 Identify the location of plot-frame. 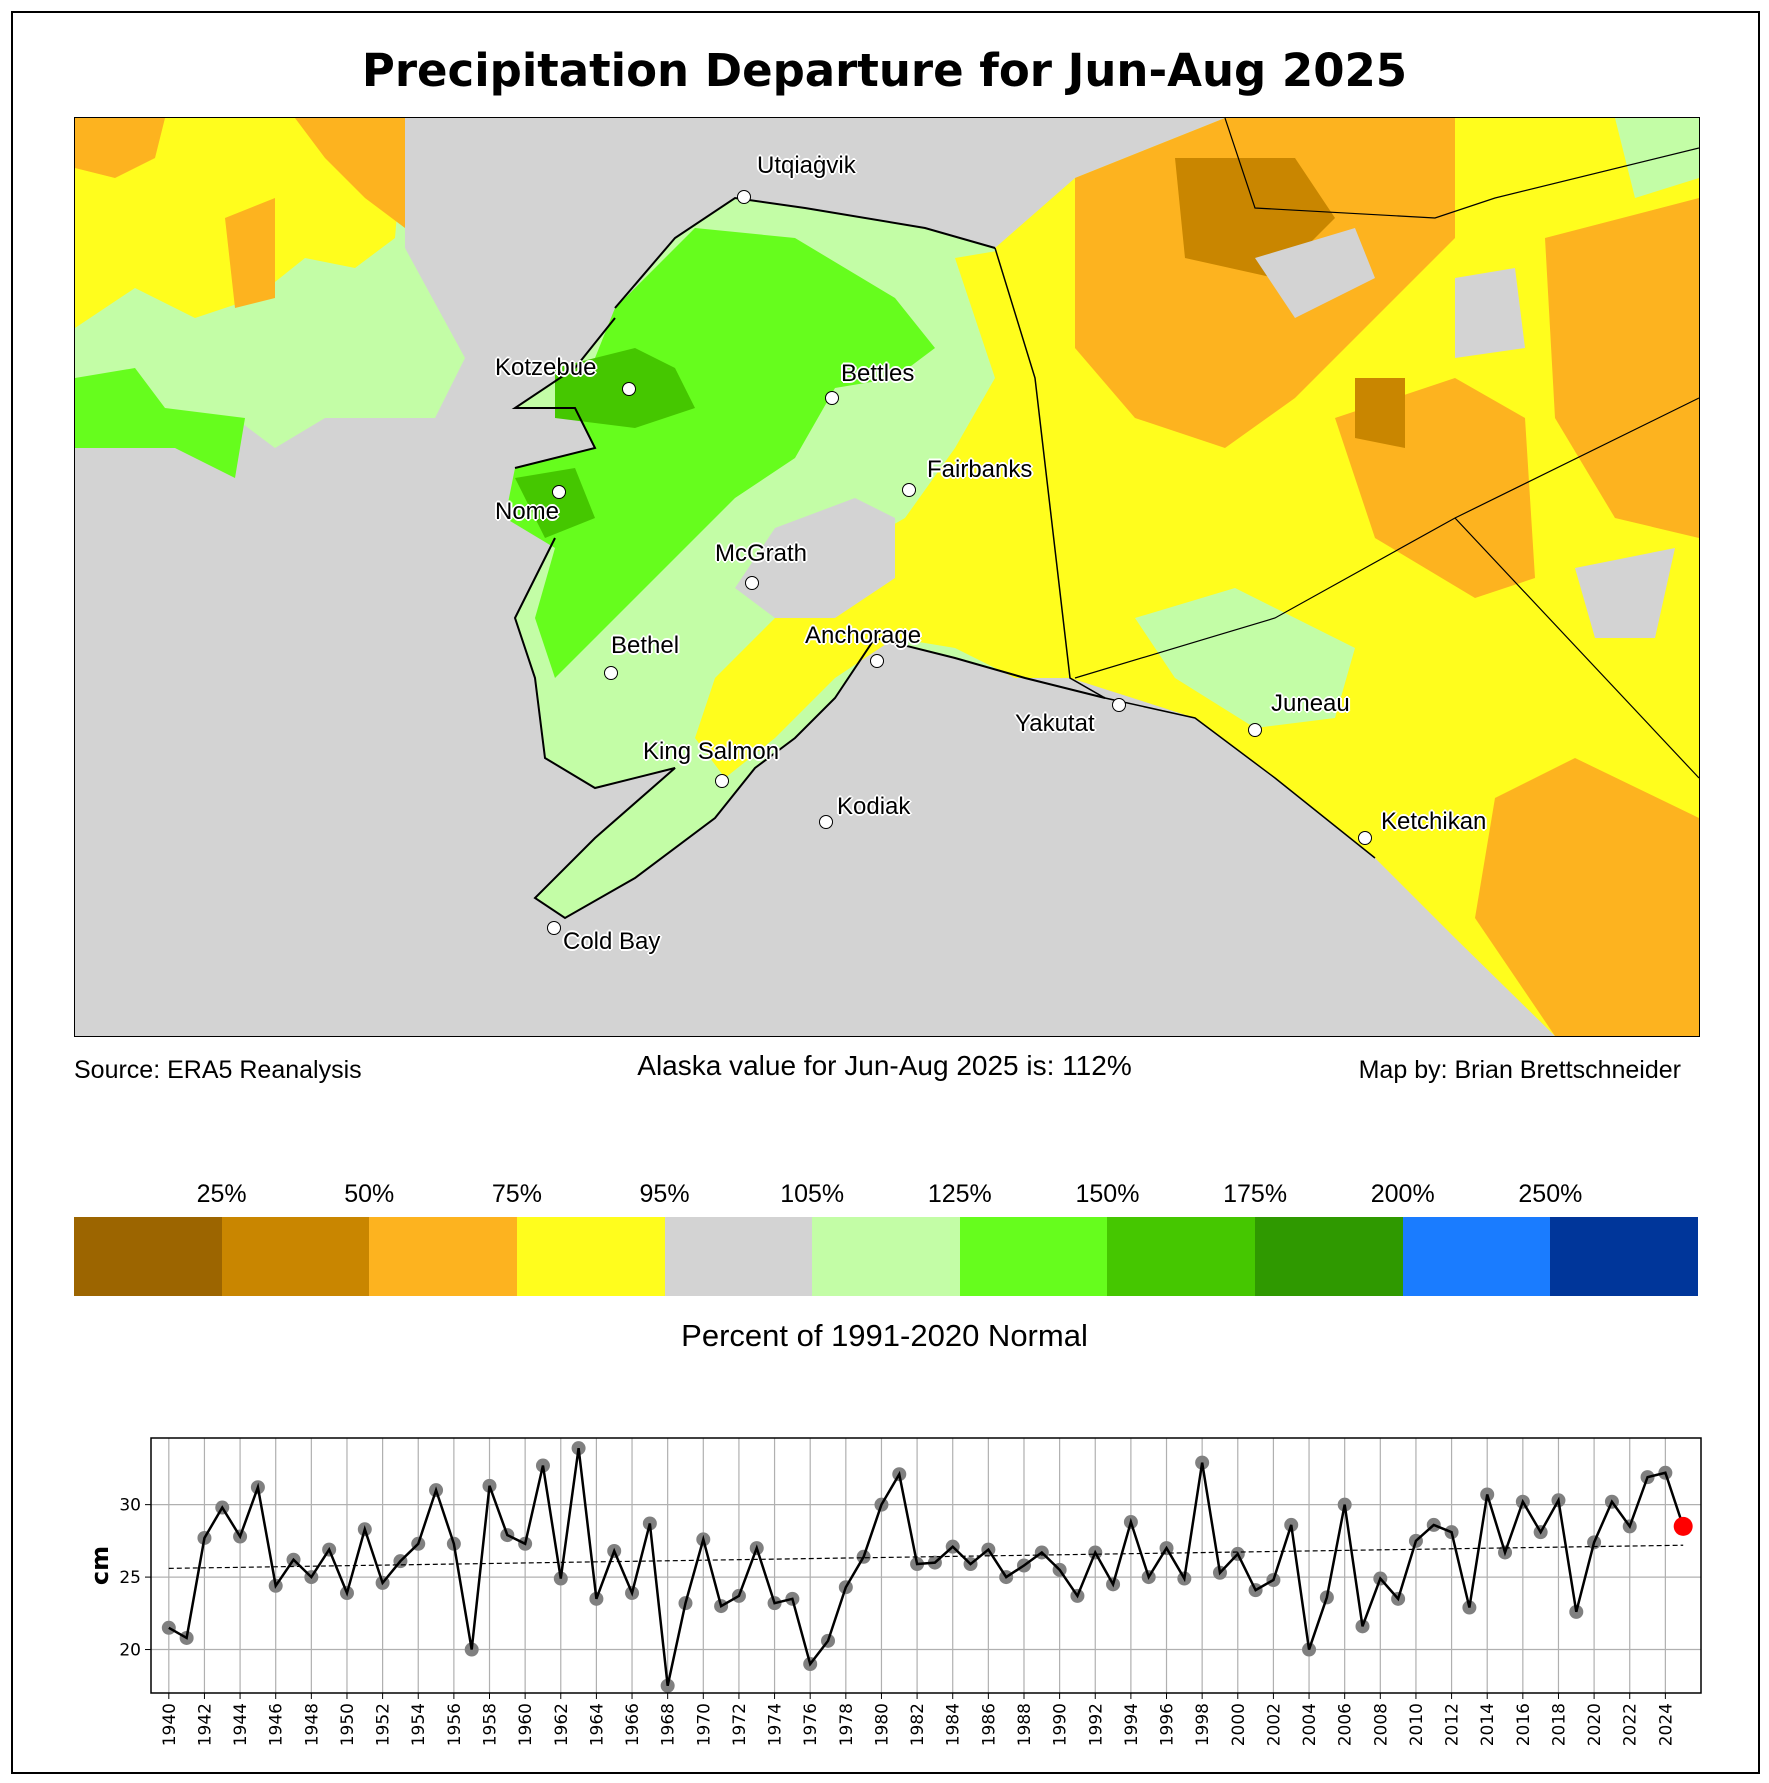
(926, 1565).